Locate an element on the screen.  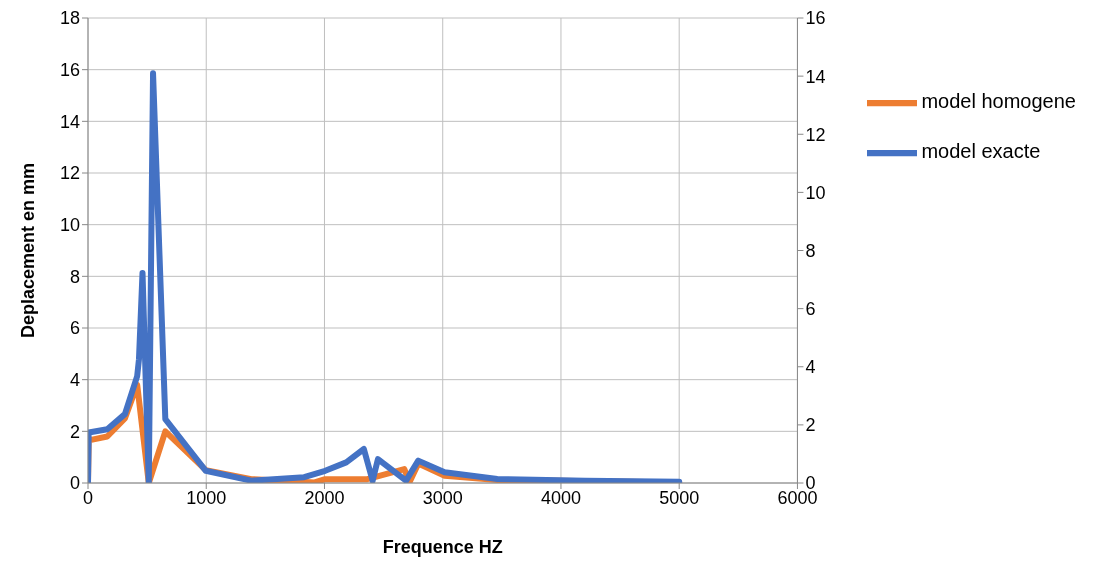
y2-tick-label: 16 is located at coordinates (815, 18).